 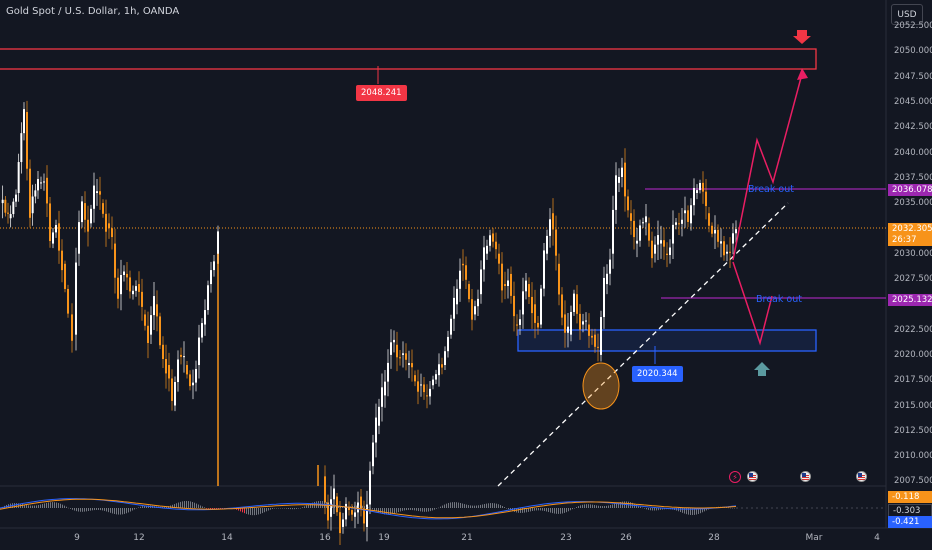 What do you see at coordinates (913, 152) in the screenshot?
I see `price-tick: 2040.000` at bounding box center [913, 152].